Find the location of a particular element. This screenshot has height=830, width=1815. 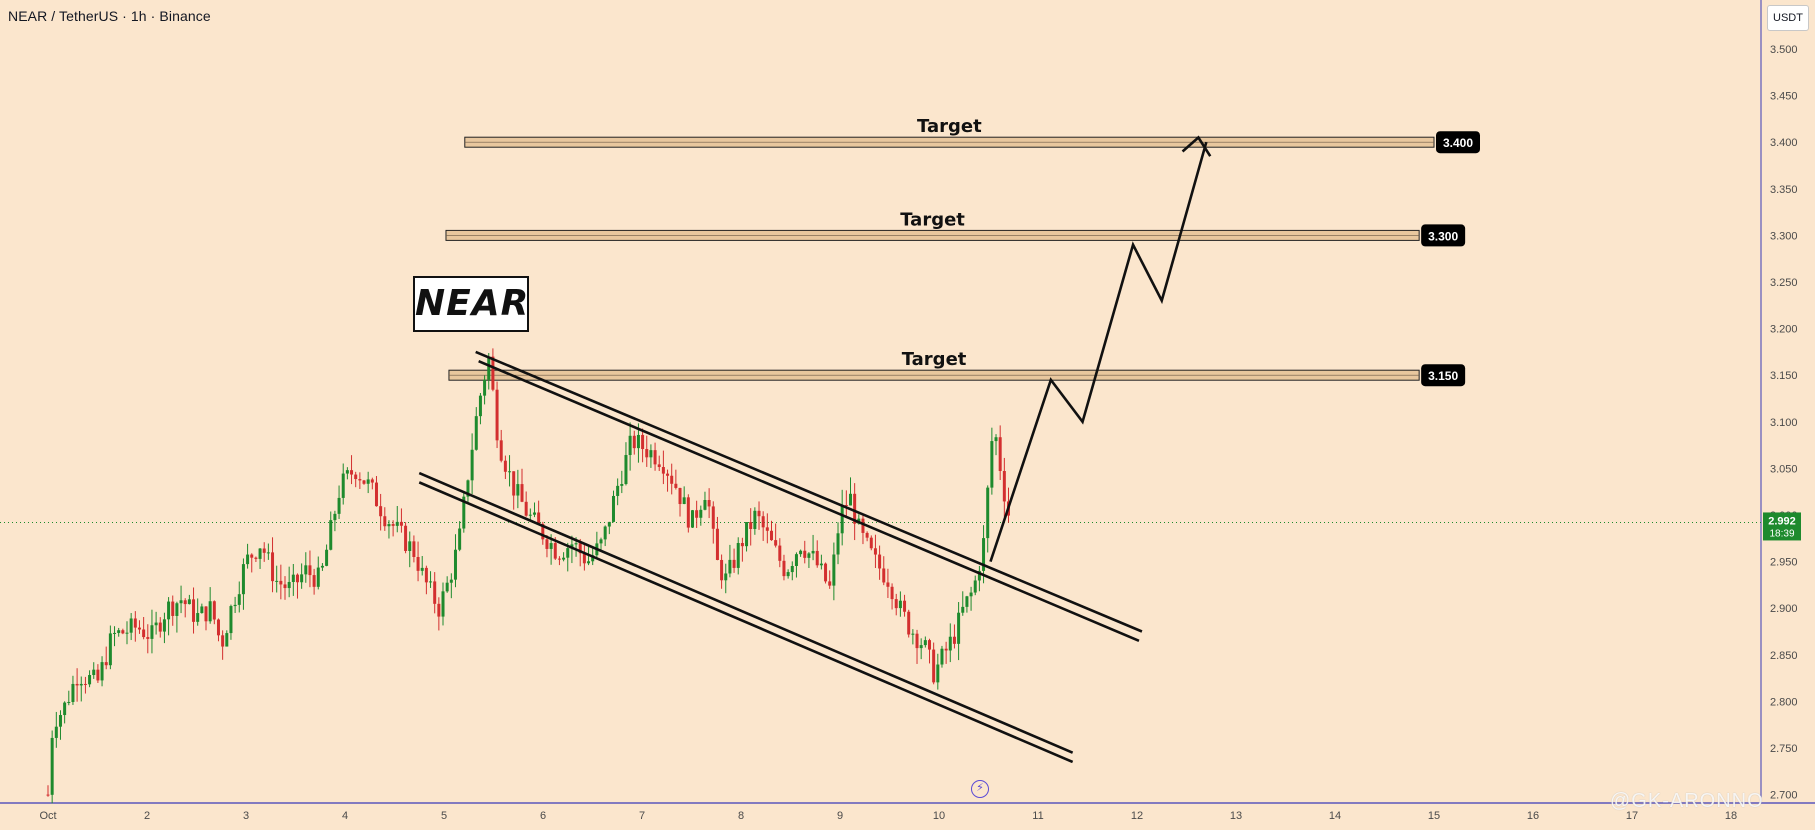

y-tick-label: 3.400 is located at coordinates (1784, 143).